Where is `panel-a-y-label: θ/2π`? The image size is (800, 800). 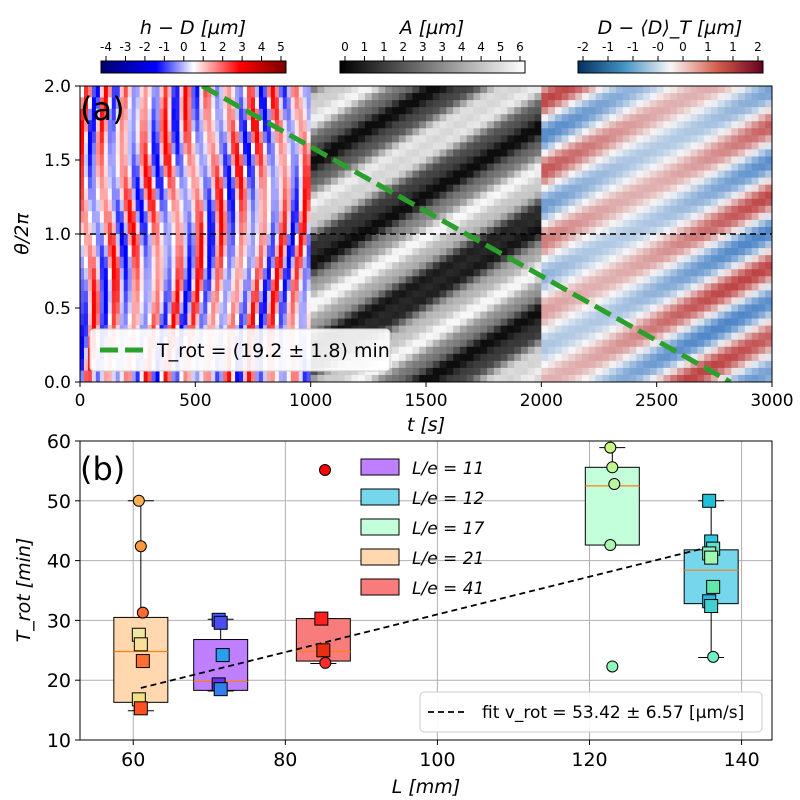 panel-a-y-label: θ/2π is located at coordinates (22, 234).